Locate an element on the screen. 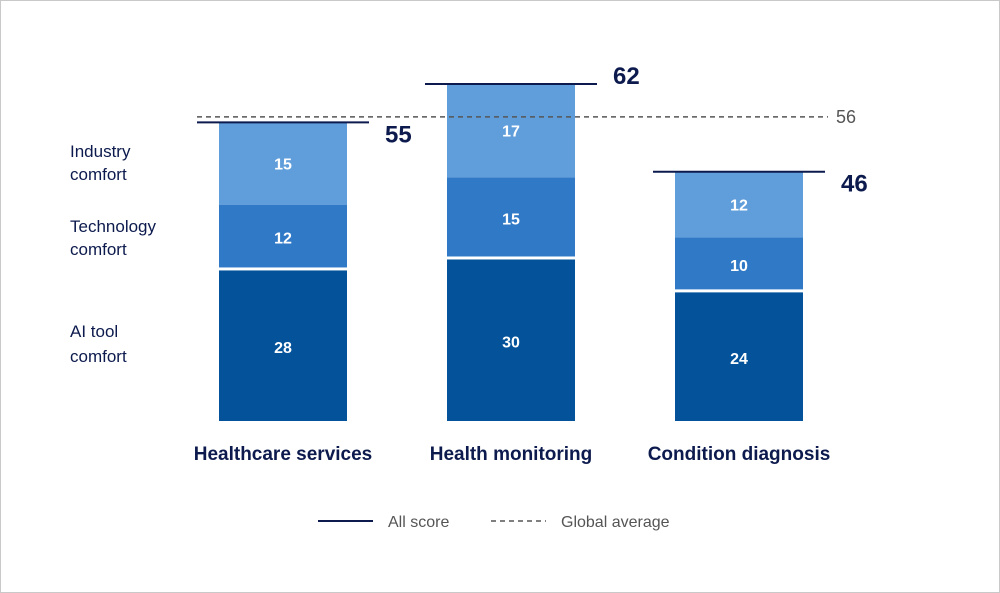 This screenshot has width=1000, height=593. segment-value-label: 10 is located at coordinates (739, 266).